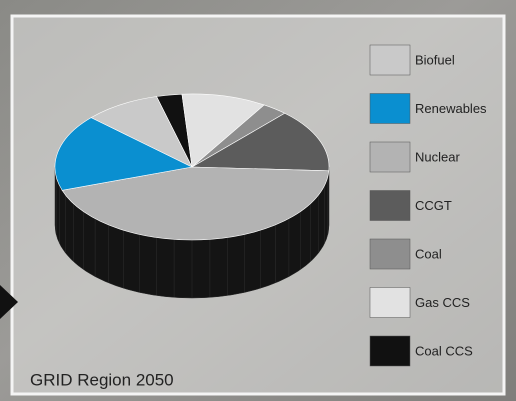  I want to click on legend-label: Renewables, so click(451, 108).